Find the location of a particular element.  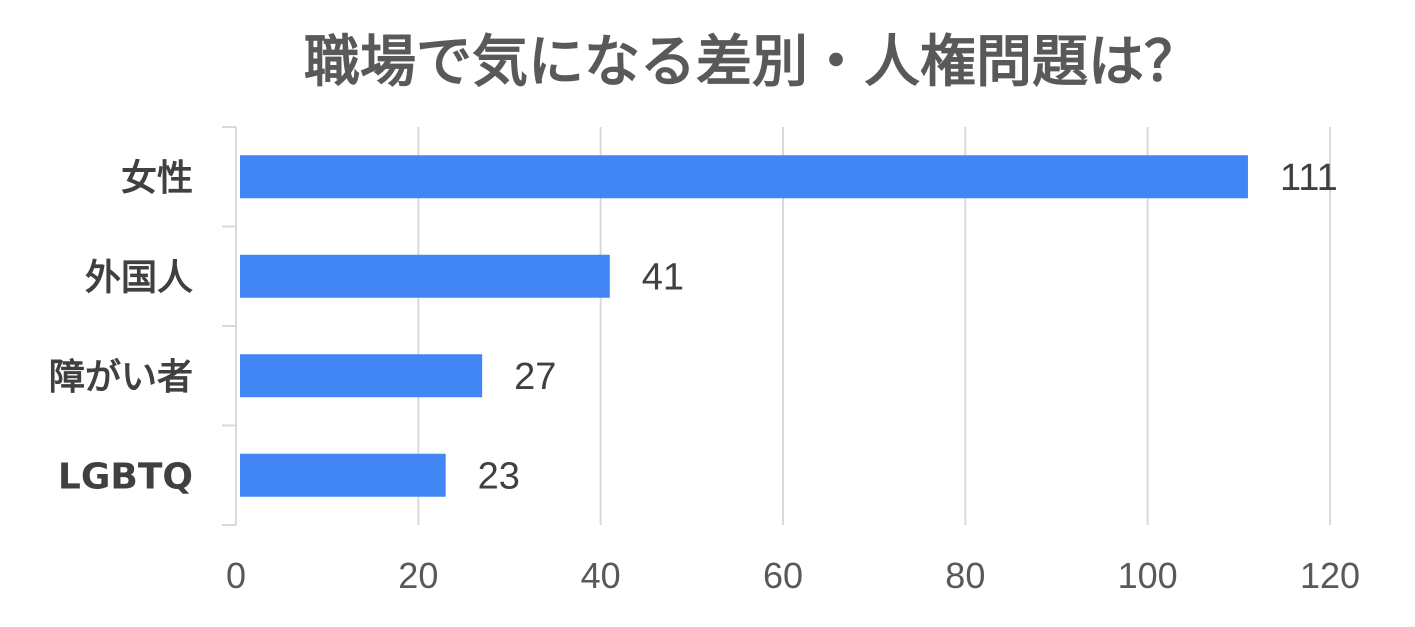

category-axis is located at coordinates (229, 326).